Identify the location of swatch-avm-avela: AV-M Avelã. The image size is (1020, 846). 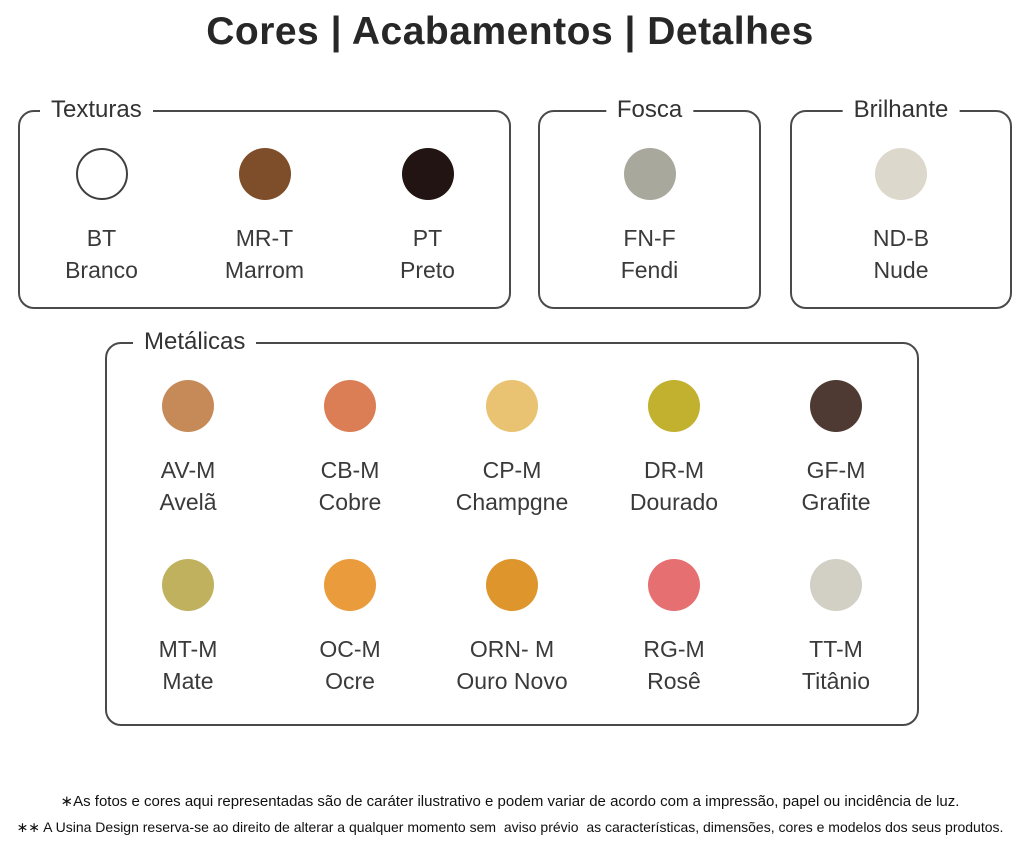
(188, 449).